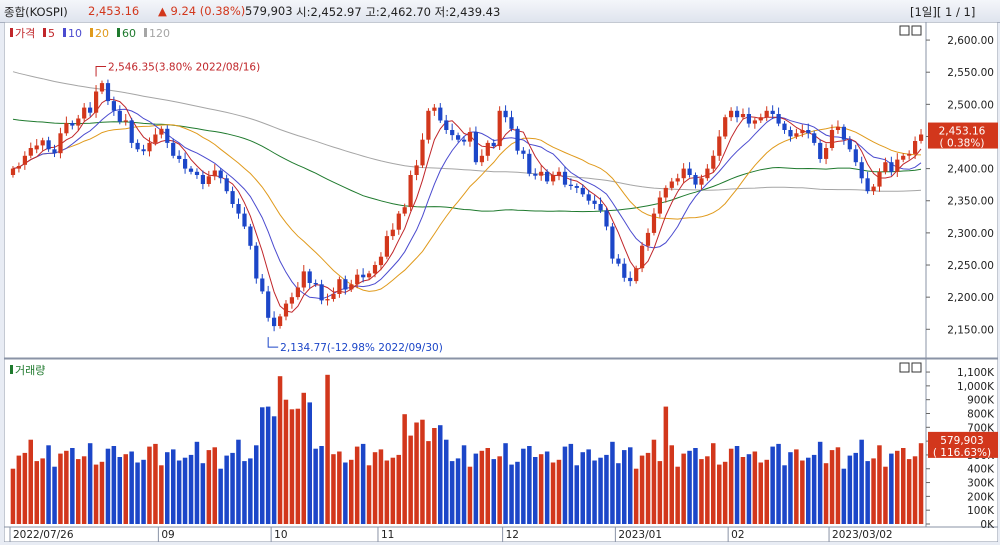 The height and width of the screenshot is (545, 1000). I want to click on price-tick-label: 2,350.00, so click(970, 202).